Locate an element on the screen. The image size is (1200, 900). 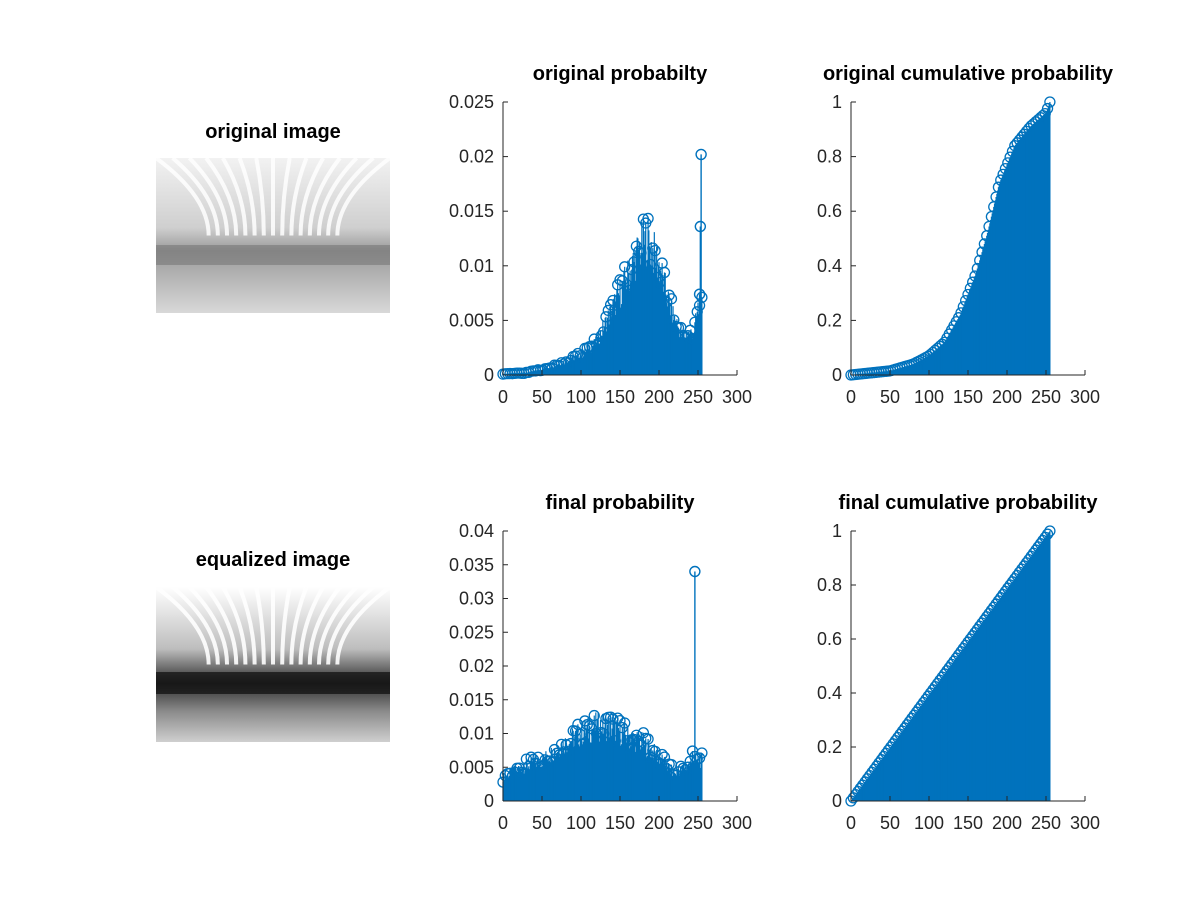
original-image-title: original image is located at coordinates (273, 132).